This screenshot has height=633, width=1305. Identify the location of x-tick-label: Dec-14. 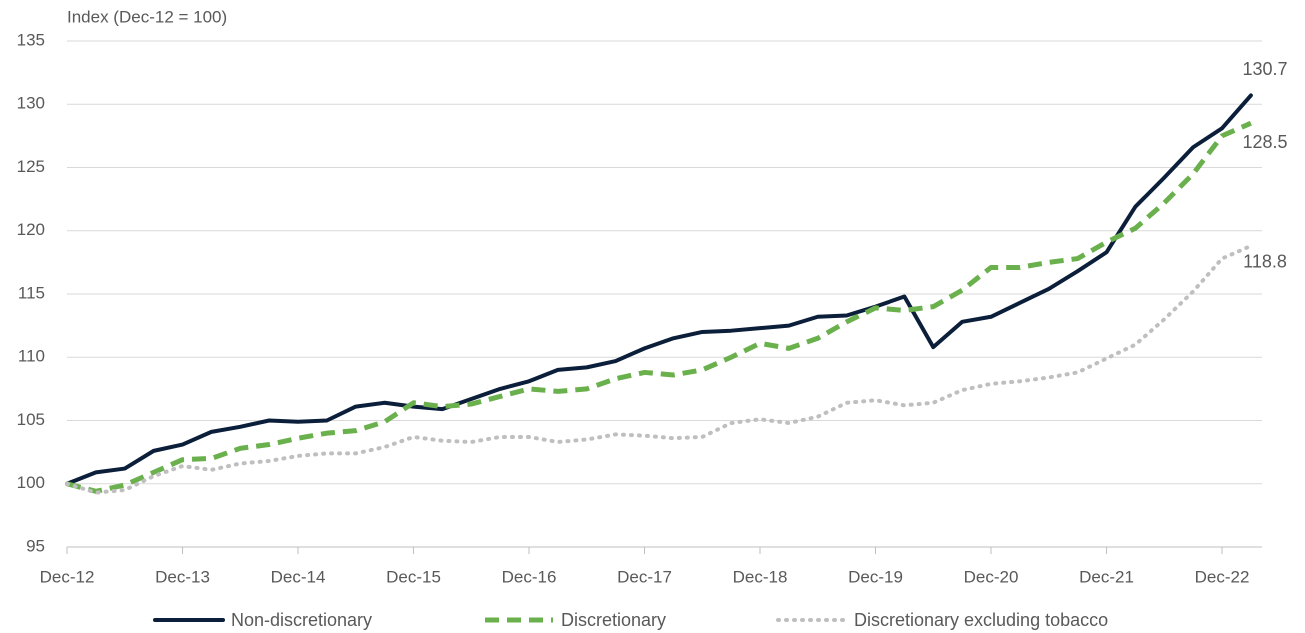
(298, 576).